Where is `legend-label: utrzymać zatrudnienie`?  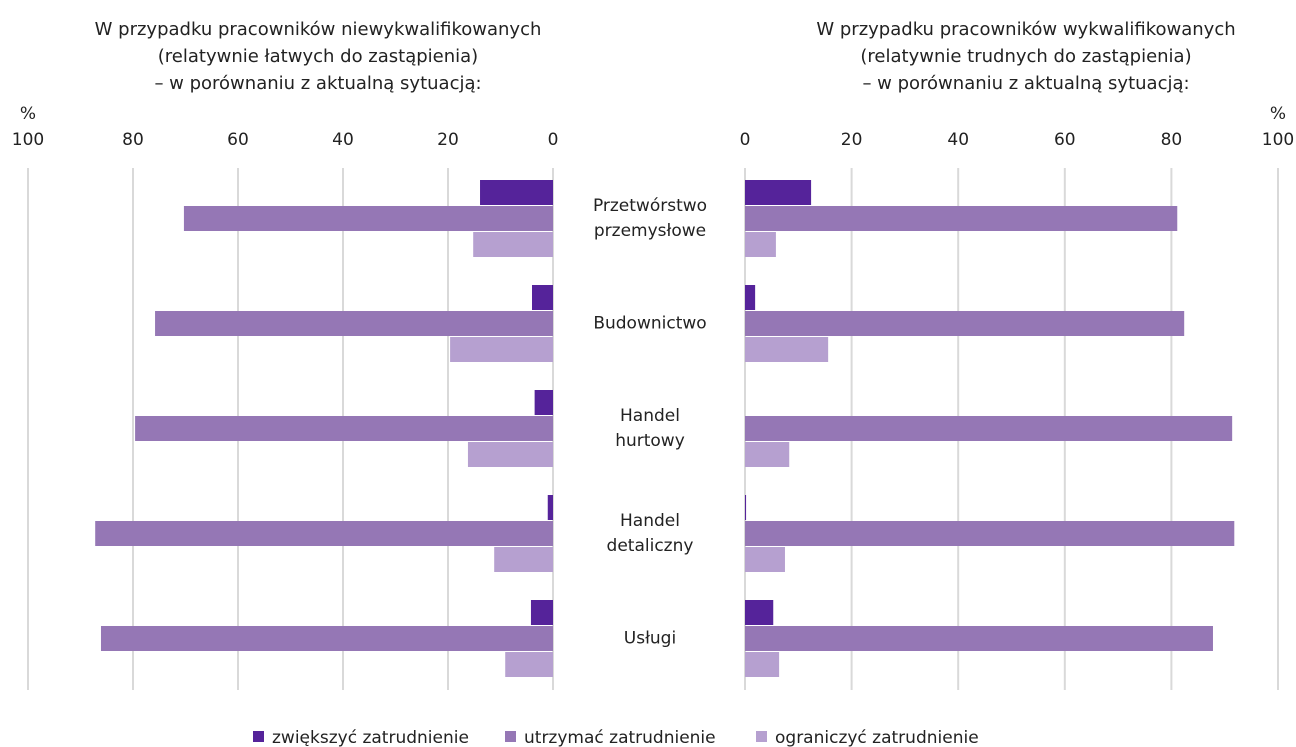 legend-label: utrzymać zatrudnienie is located at coordinates (620, 737).